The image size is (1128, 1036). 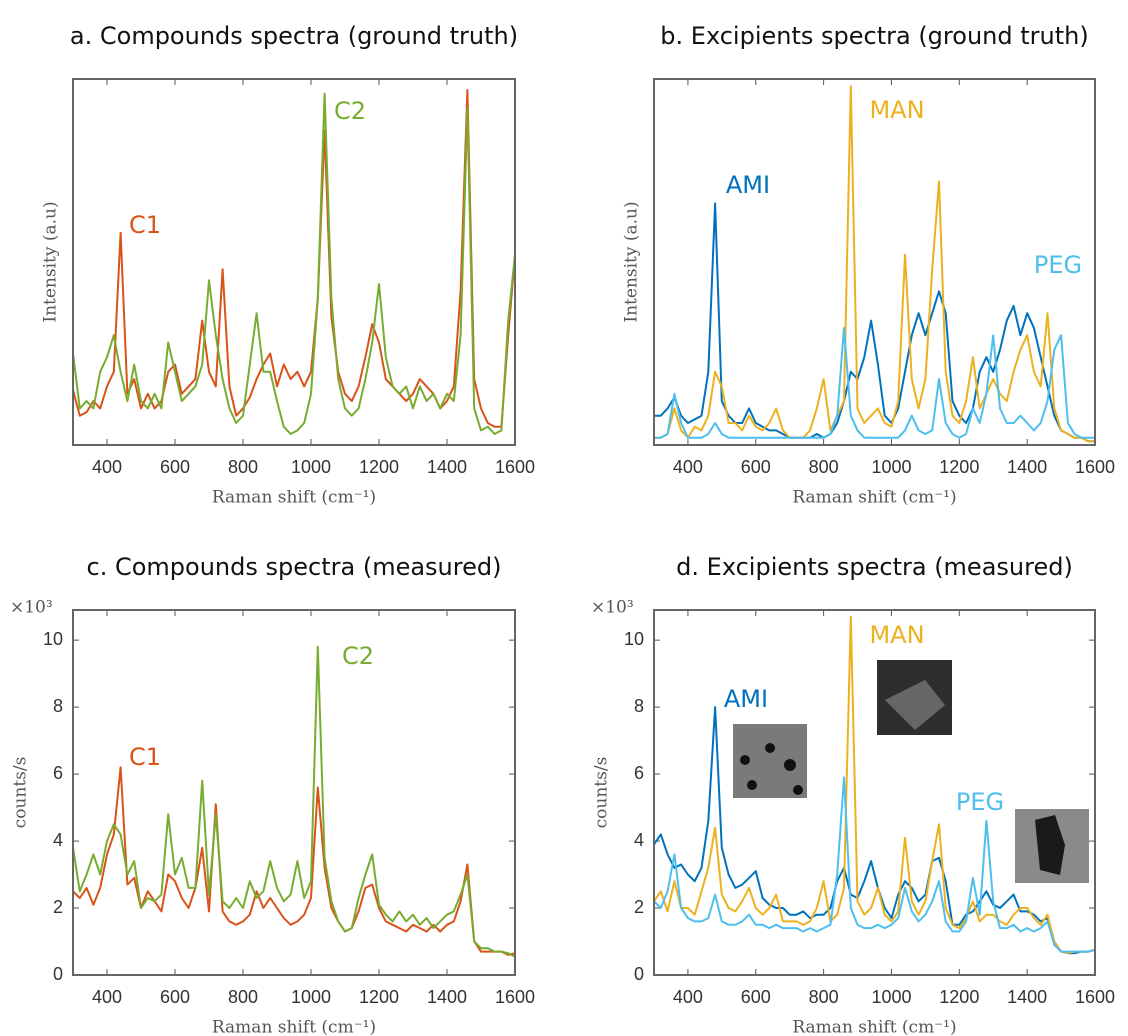 I want to click on insets, so click(x=911, y=771).